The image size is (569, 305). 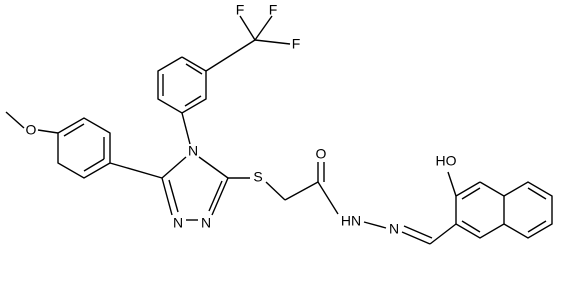 I want to click on atom-label: S, so click(x=257, y=177).